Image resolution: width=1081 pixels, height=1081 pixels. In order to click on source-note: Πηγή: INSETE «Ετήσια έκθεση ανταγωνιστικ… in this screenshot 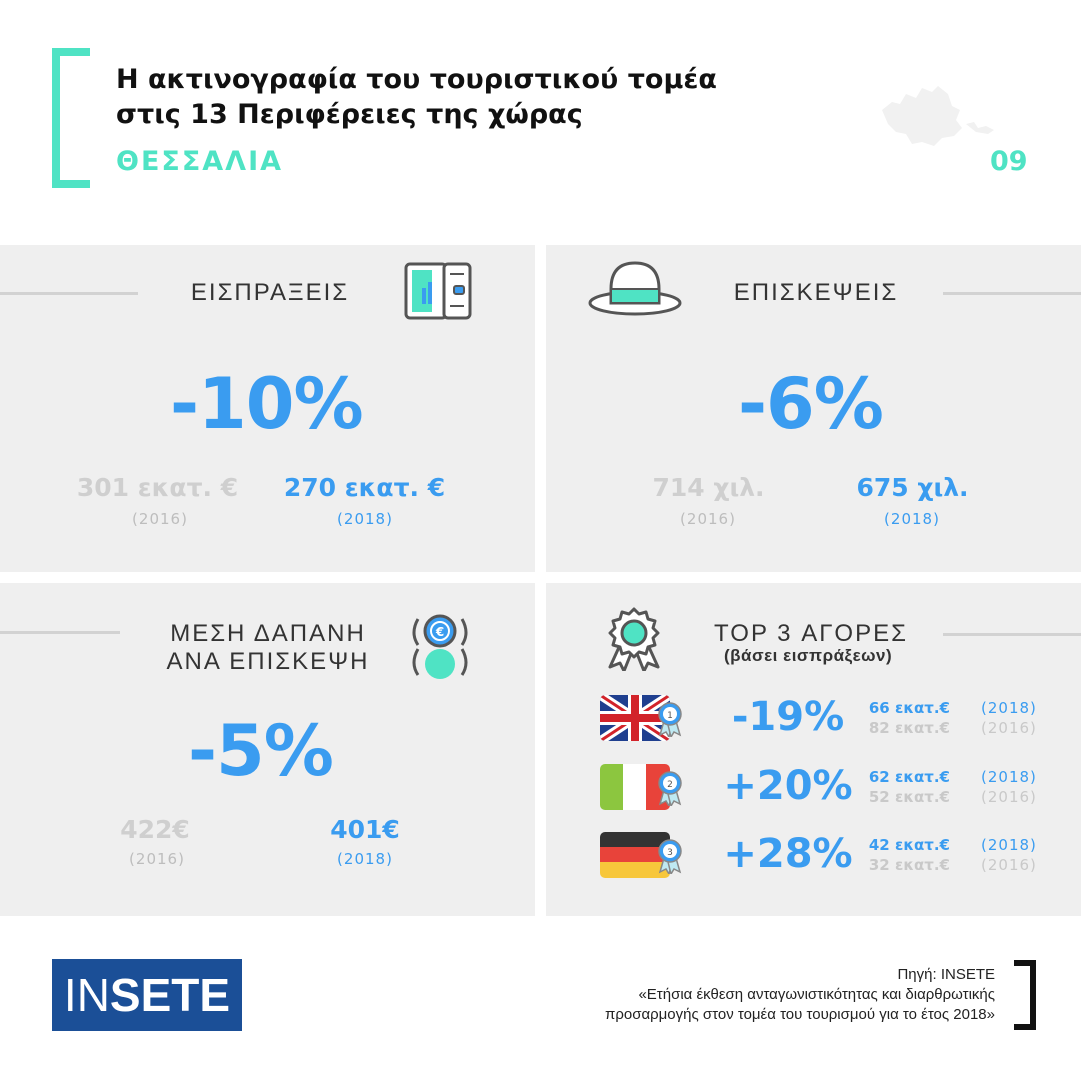, I will do `click(747, 995)`.